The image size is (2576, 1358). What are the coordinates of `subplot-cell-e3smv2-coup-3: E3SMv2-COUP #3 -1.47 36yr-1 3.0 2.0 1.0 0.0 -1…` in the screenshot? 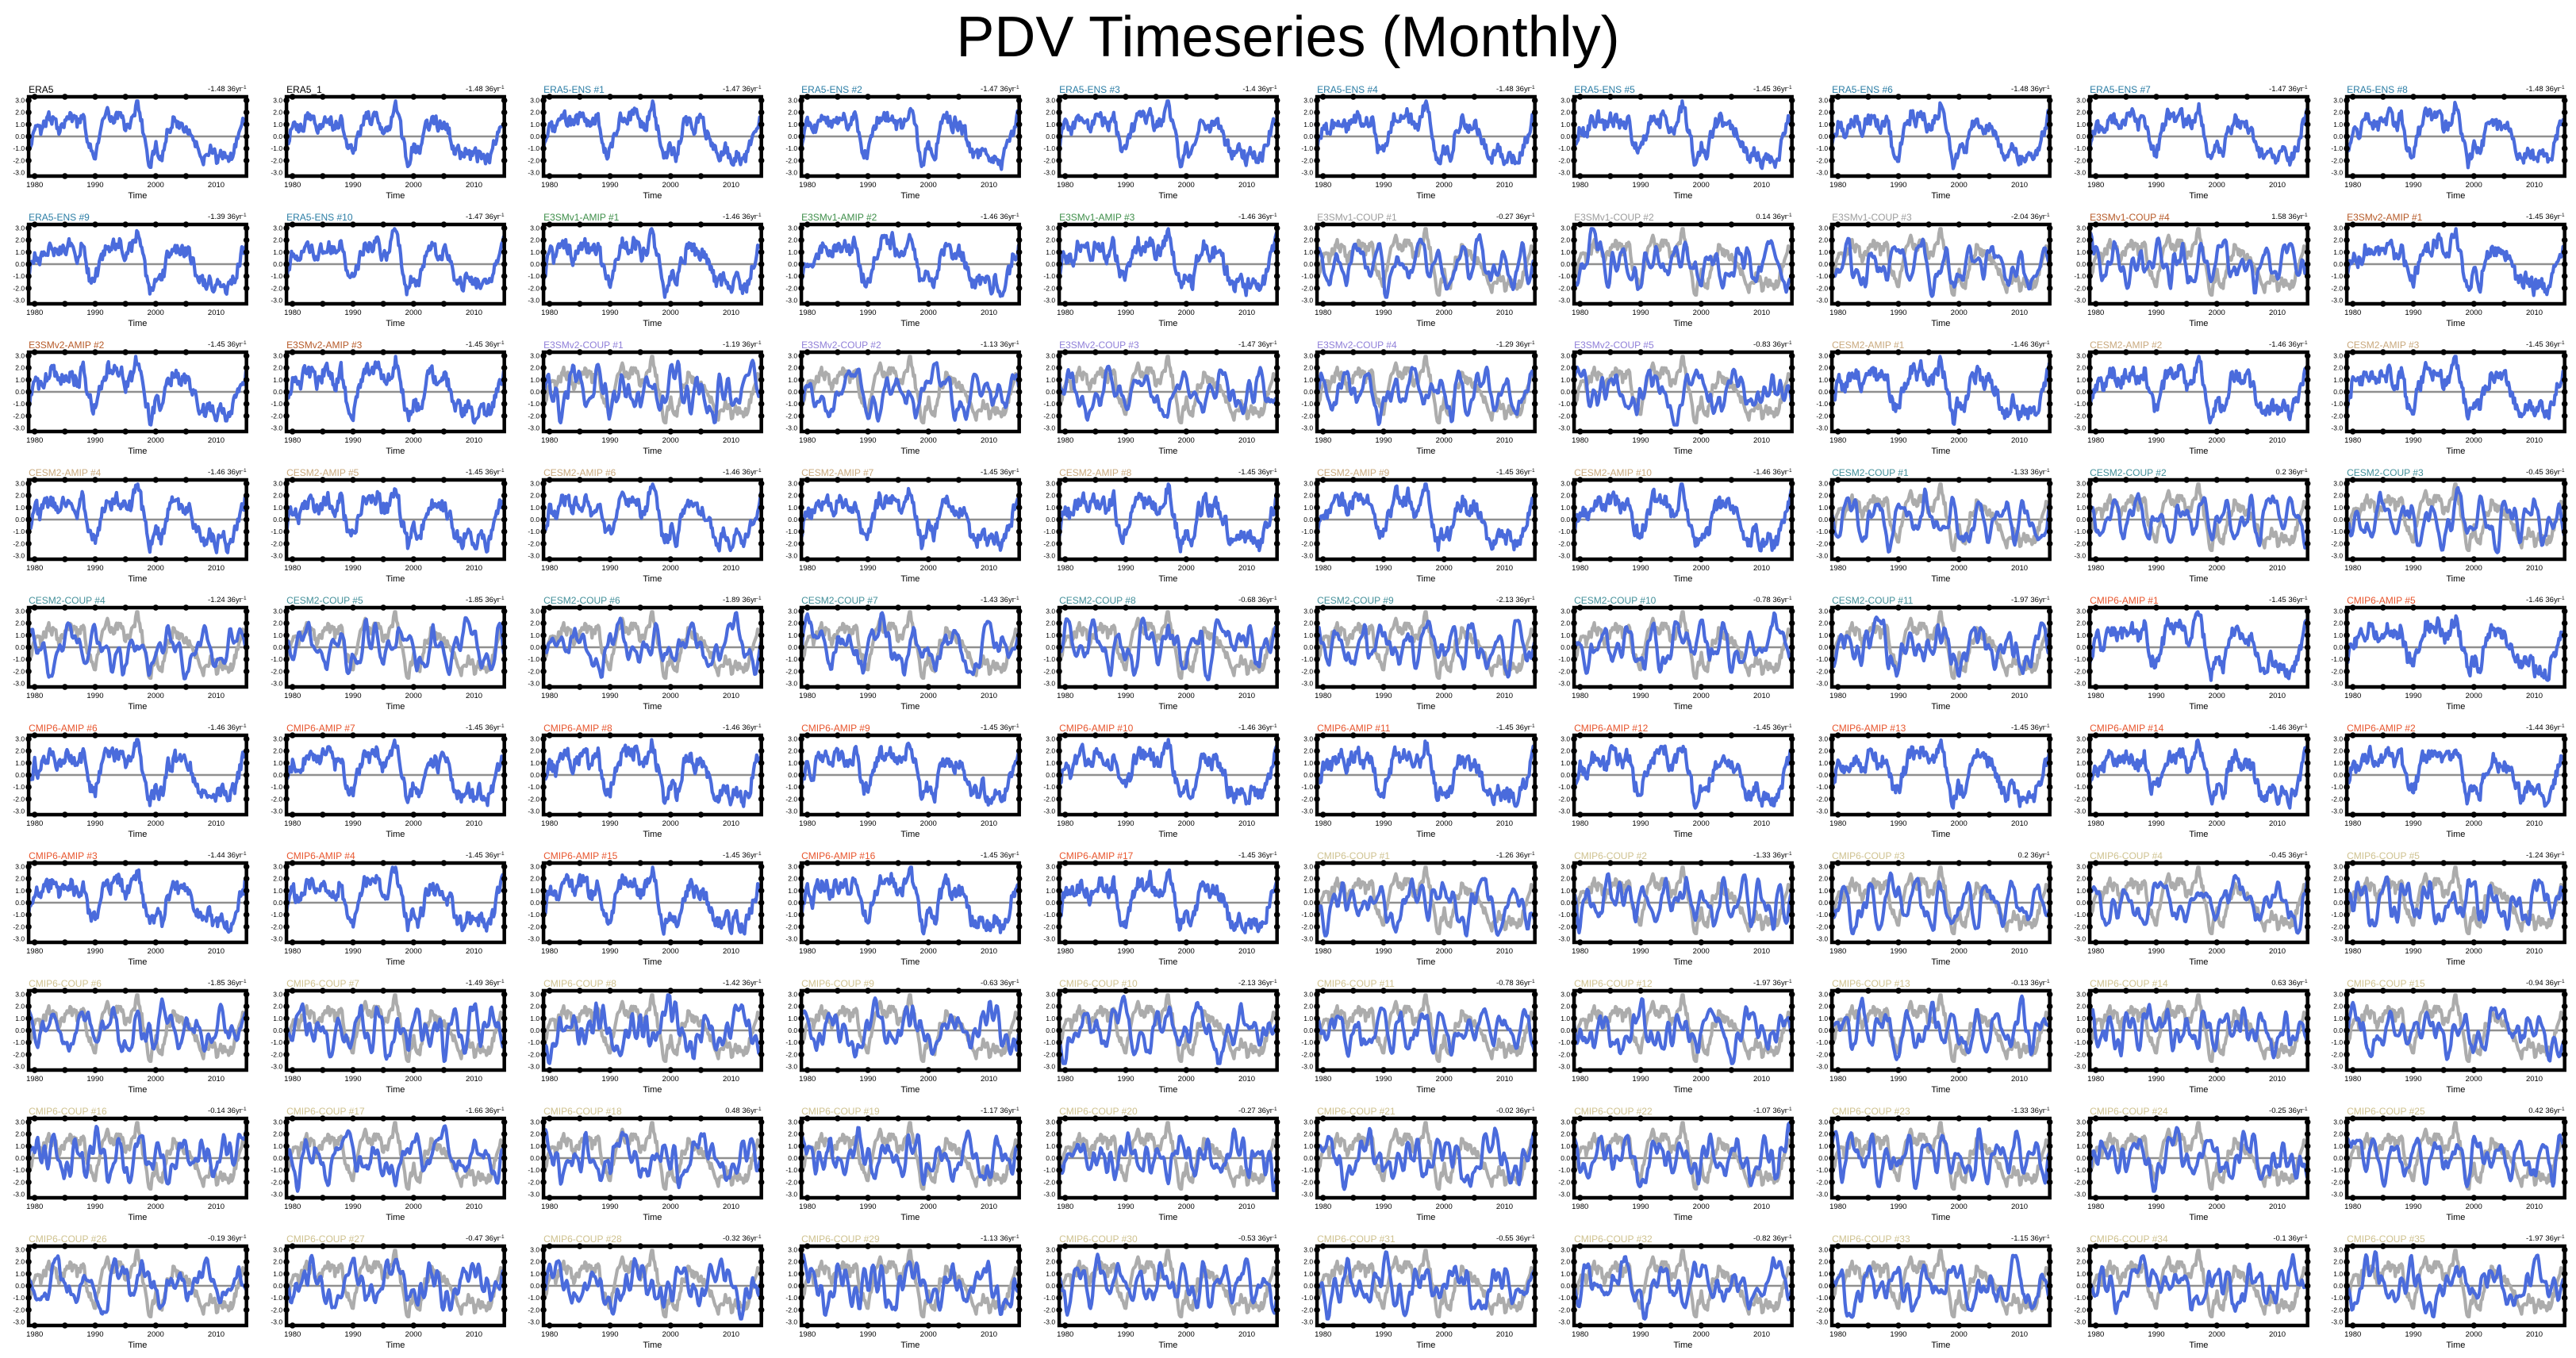 It's located at (1159, 392).